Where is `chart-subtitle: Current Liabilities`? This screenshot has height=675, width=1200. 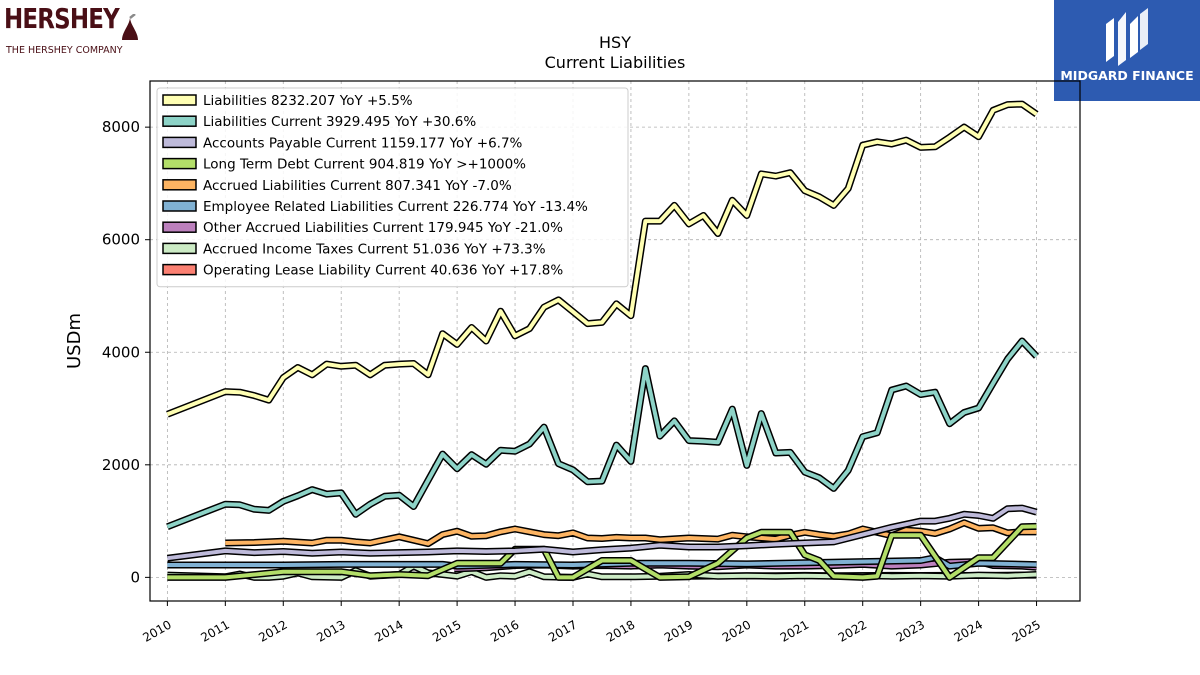 chart-subtitle: Current Liabilities is located at coordinates (615, 62).